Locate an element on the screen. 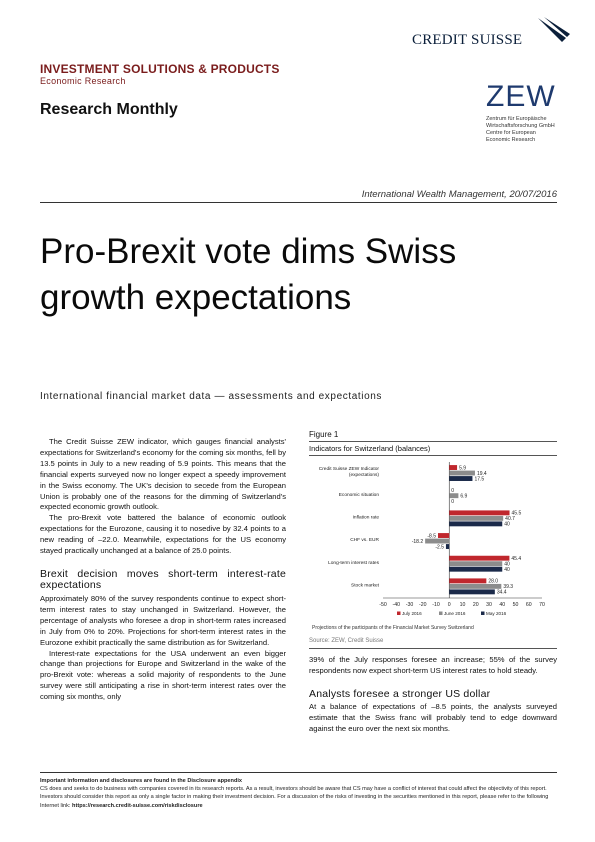  x-tick-label: 70 is located at coordinates (542, 605).